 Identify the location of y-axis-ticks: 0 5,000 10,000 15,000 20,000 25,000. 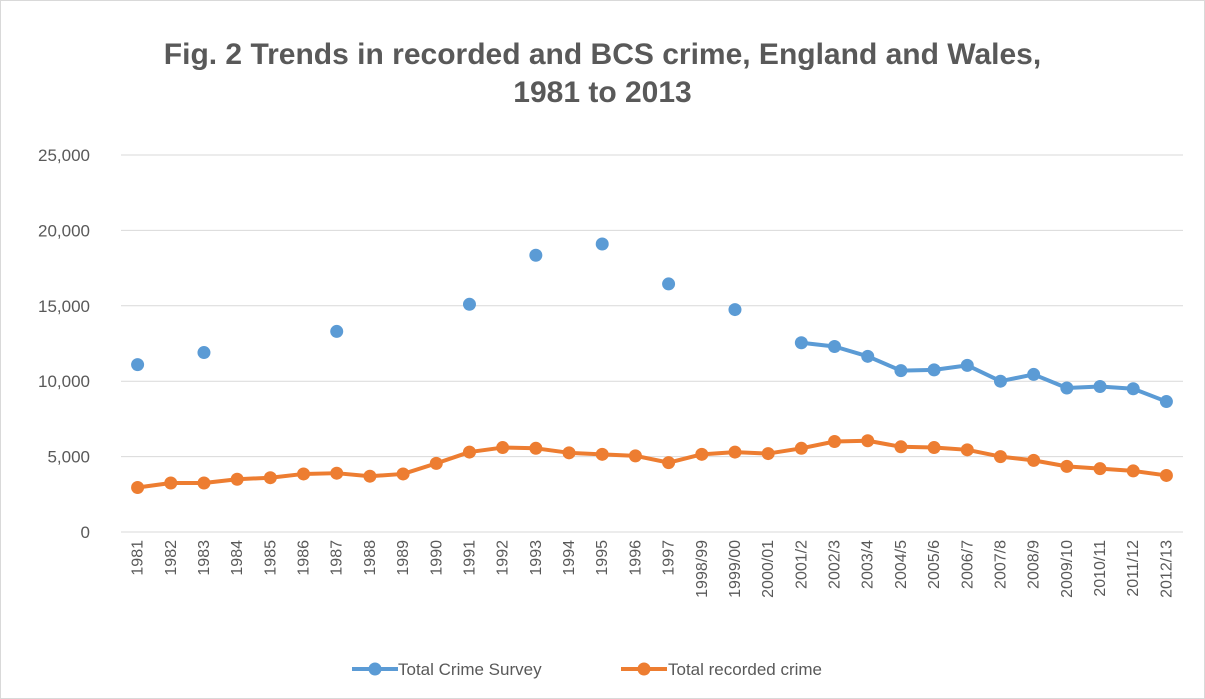
(64, 344).